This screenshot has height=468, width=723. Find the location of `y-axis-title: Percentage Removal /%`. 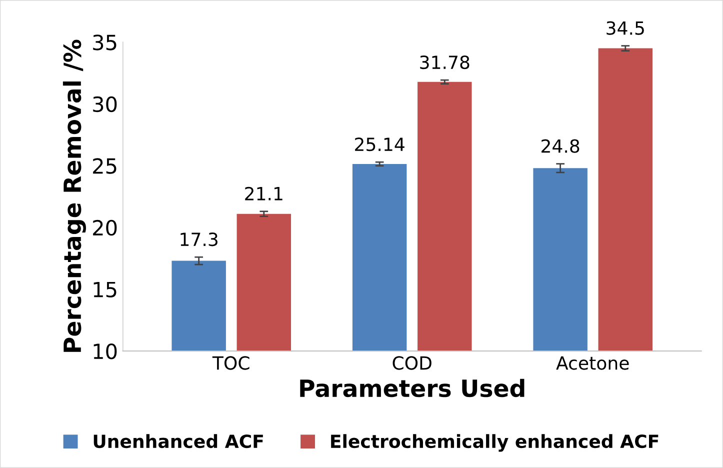

y-axis-title: Percentage Removal /% is located at coordinates (74, 196).